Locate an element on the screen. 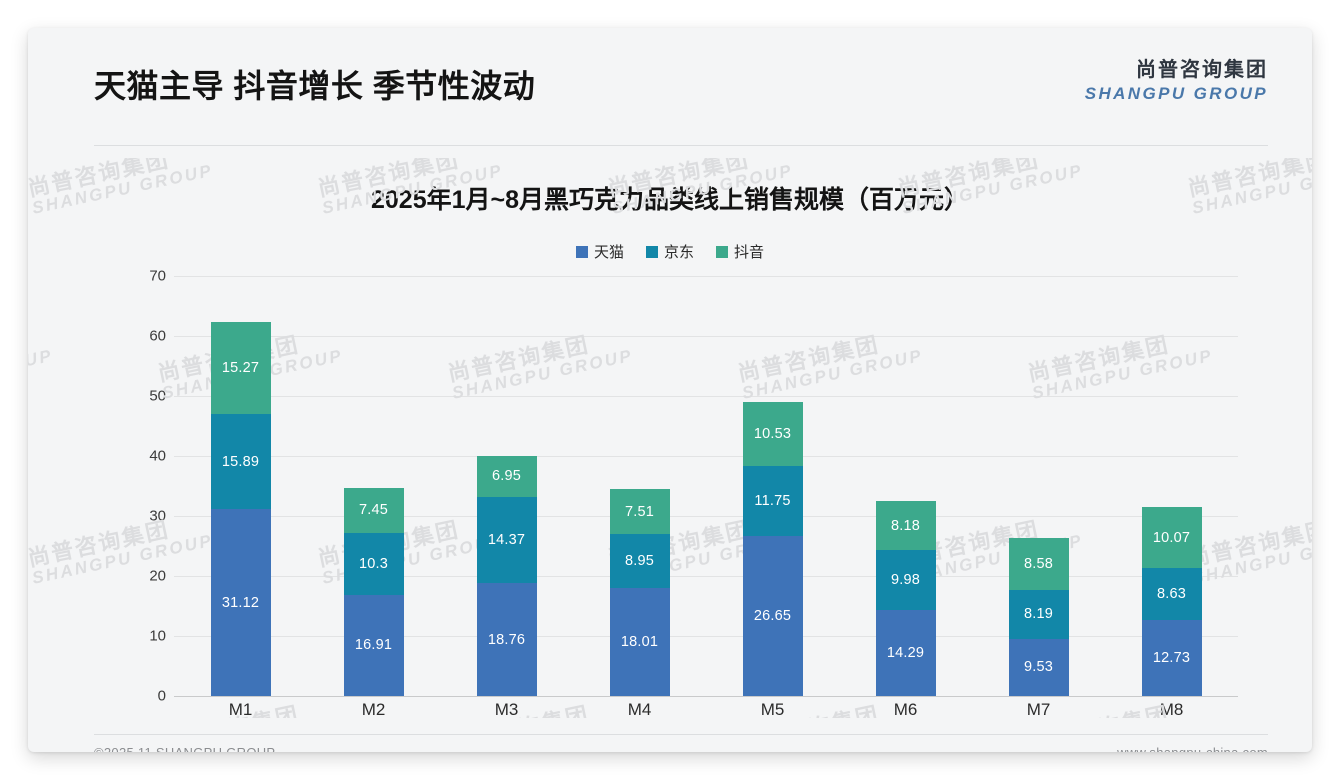 This screenshot has height=780, width=1340. bar-segment-M6-天猫: 14.29 is located at coordinates (905, 653).